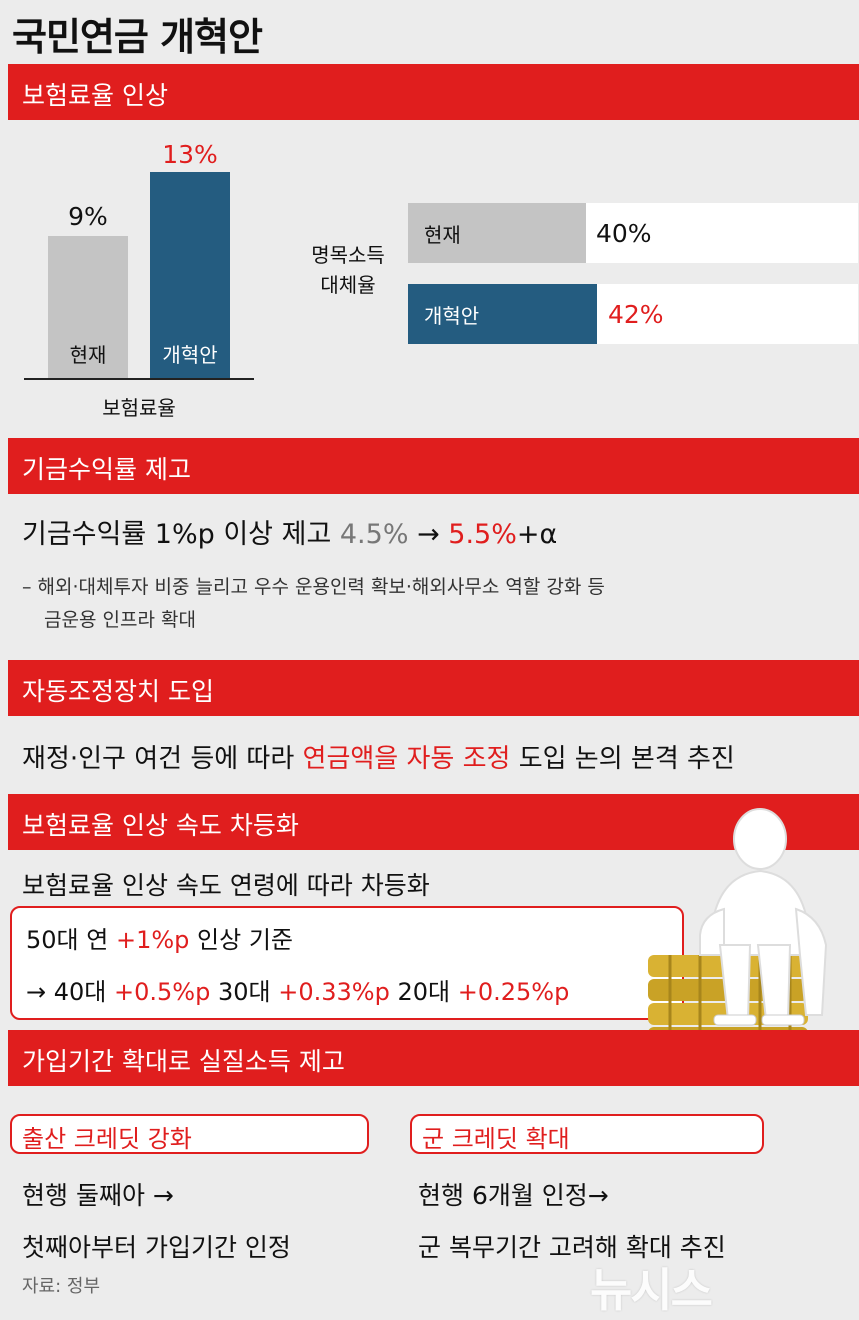  I want to click on section-title: 가입기간 확대로 실질소득 제고, so click(183, 1061).